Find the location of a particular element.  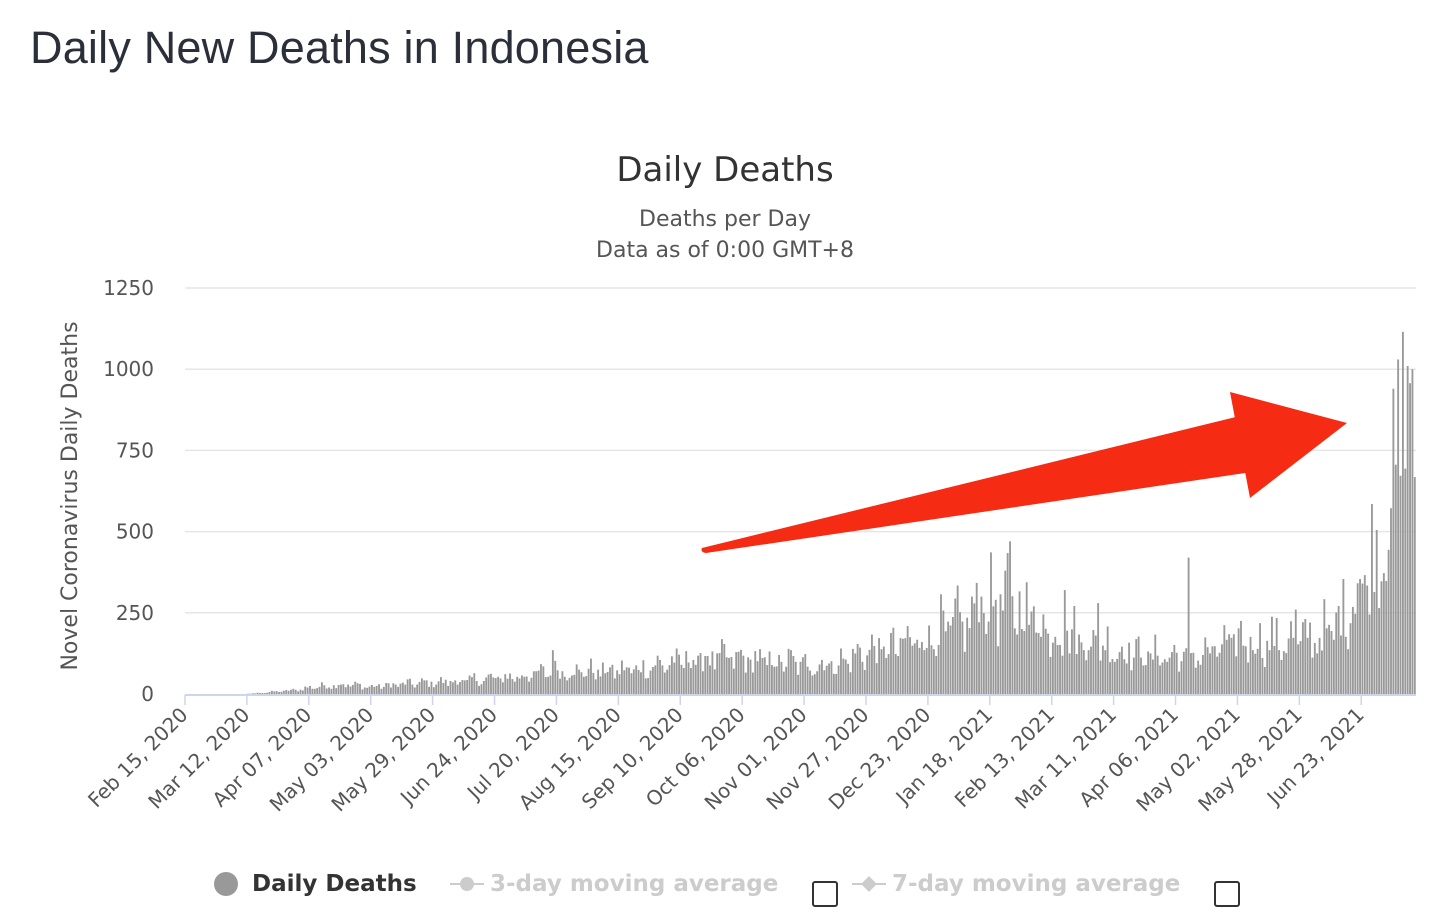

legend-item-7-day-moving-average: 7-day moving average is located at coordinates (1016, 884).